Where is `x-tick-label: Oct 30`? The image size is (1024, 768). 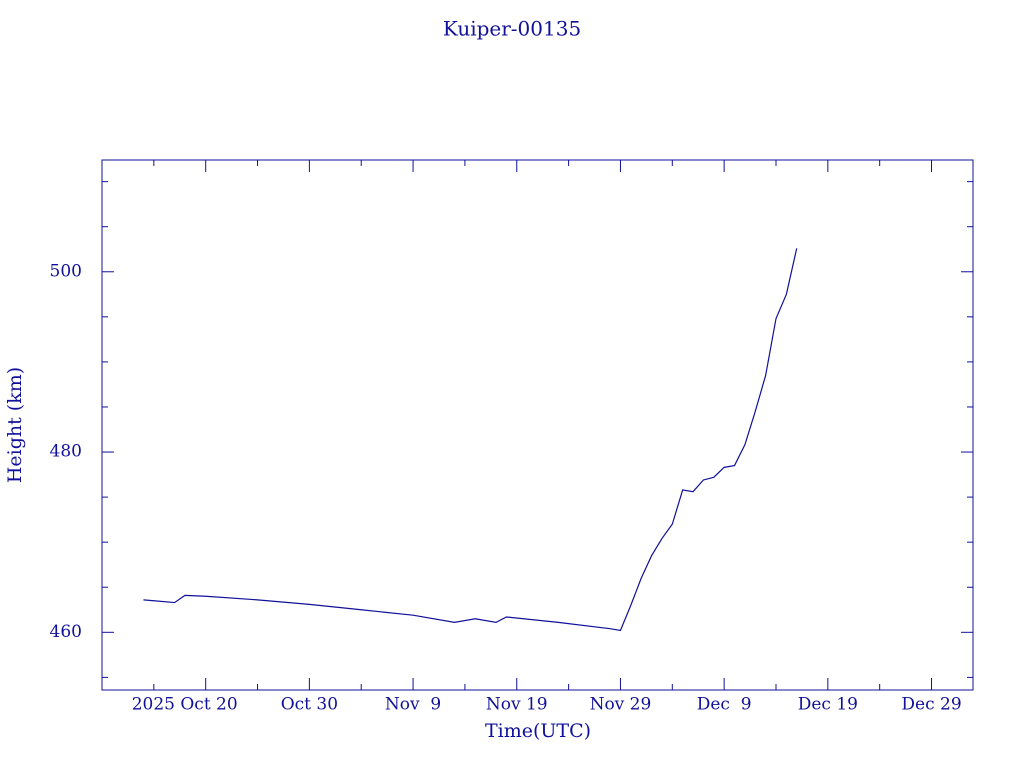
x-tick-label: Oct 30 is located at coordinates (309, 705).